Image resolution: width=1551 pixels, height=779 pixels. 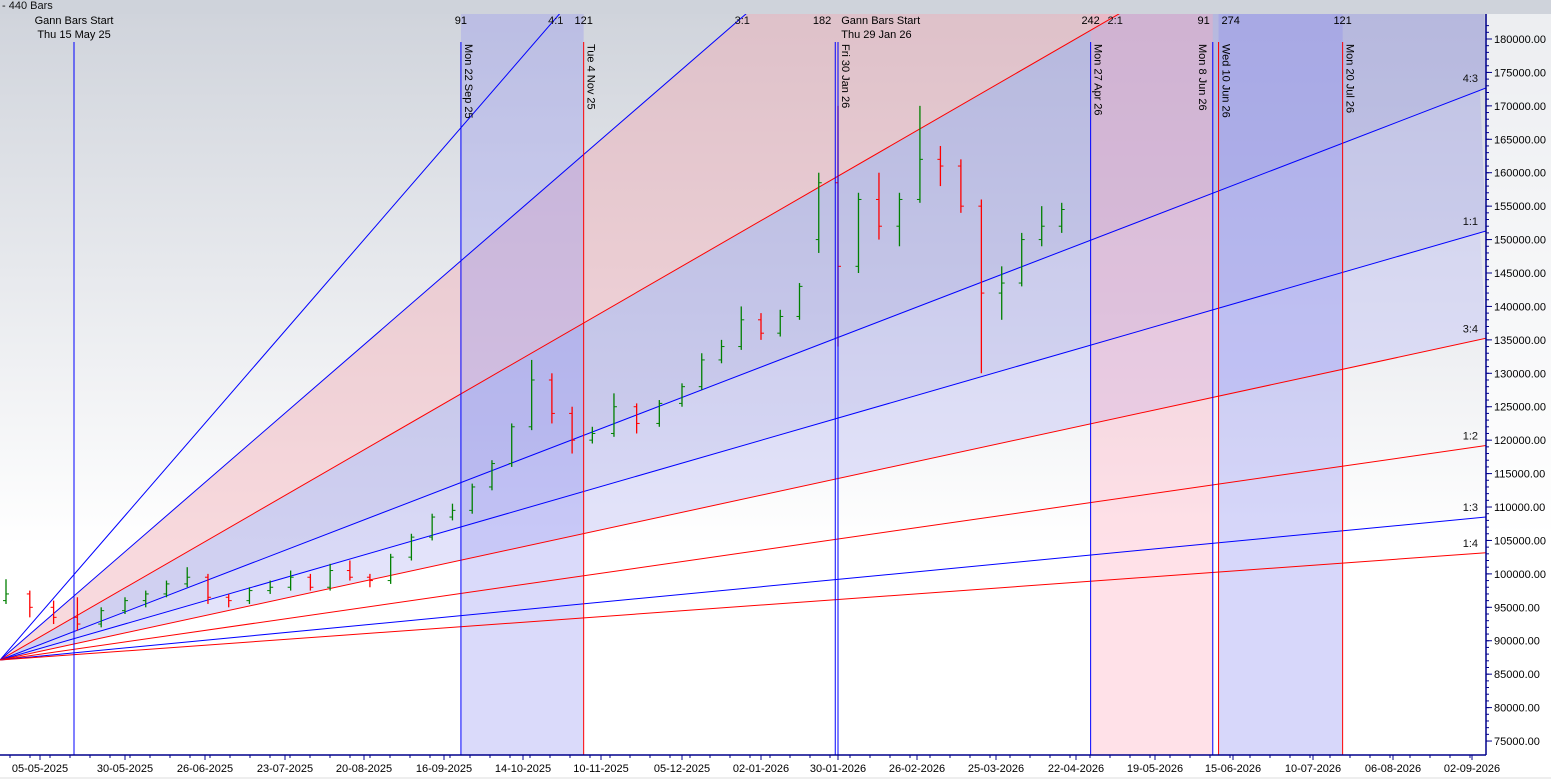 What do you see at coordinates (555, 21) in the screenshot?
I see `gann-fan-label: 4:1` at bounding box center [555, 21].